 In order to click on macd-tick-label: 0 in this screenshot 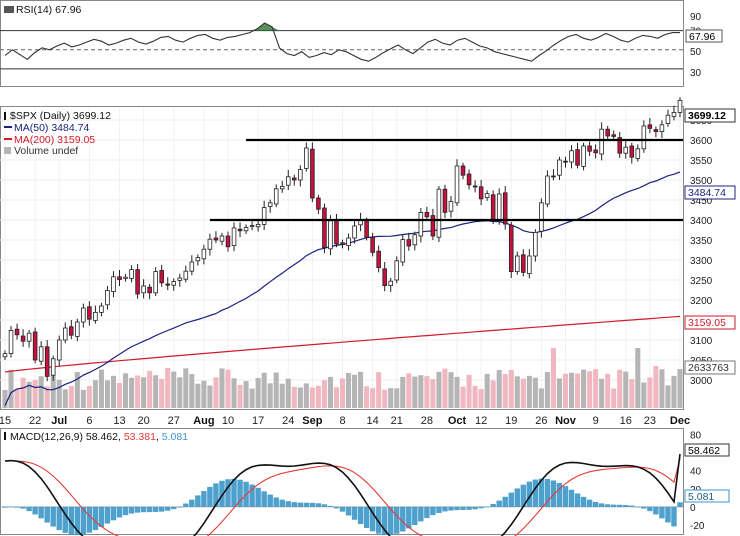, I will do `click(693, 508)`.